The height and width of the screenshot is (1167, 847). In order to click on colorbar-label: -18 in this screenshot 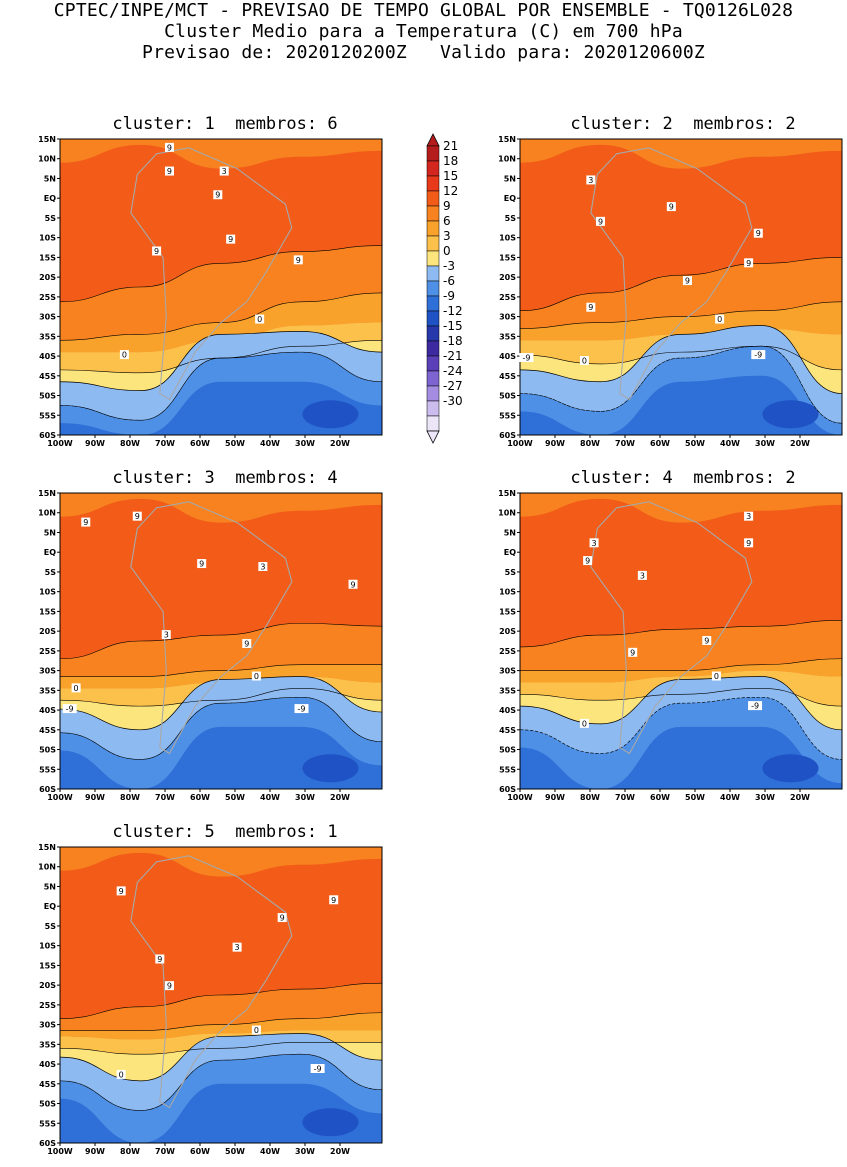, I will do `click(453, 341)`.